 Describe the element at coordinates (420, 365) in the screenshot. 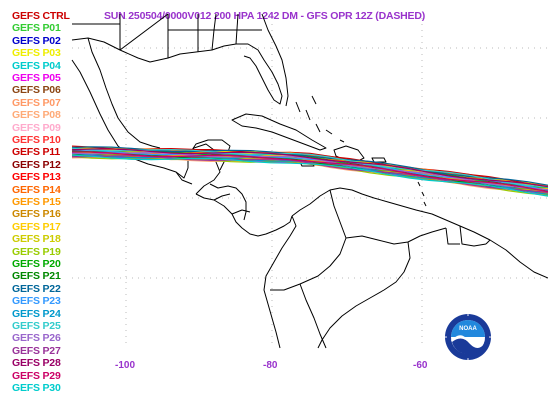

I see `longitude-label-60w: -60` at that location.